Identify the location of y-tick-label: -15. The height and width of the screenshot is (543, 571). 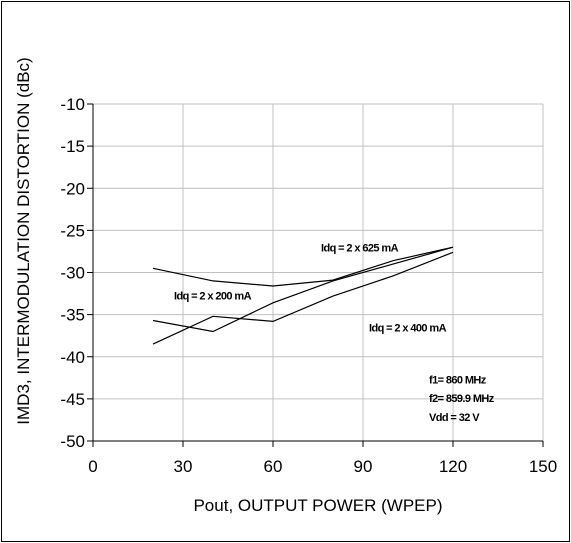
(72, 146).